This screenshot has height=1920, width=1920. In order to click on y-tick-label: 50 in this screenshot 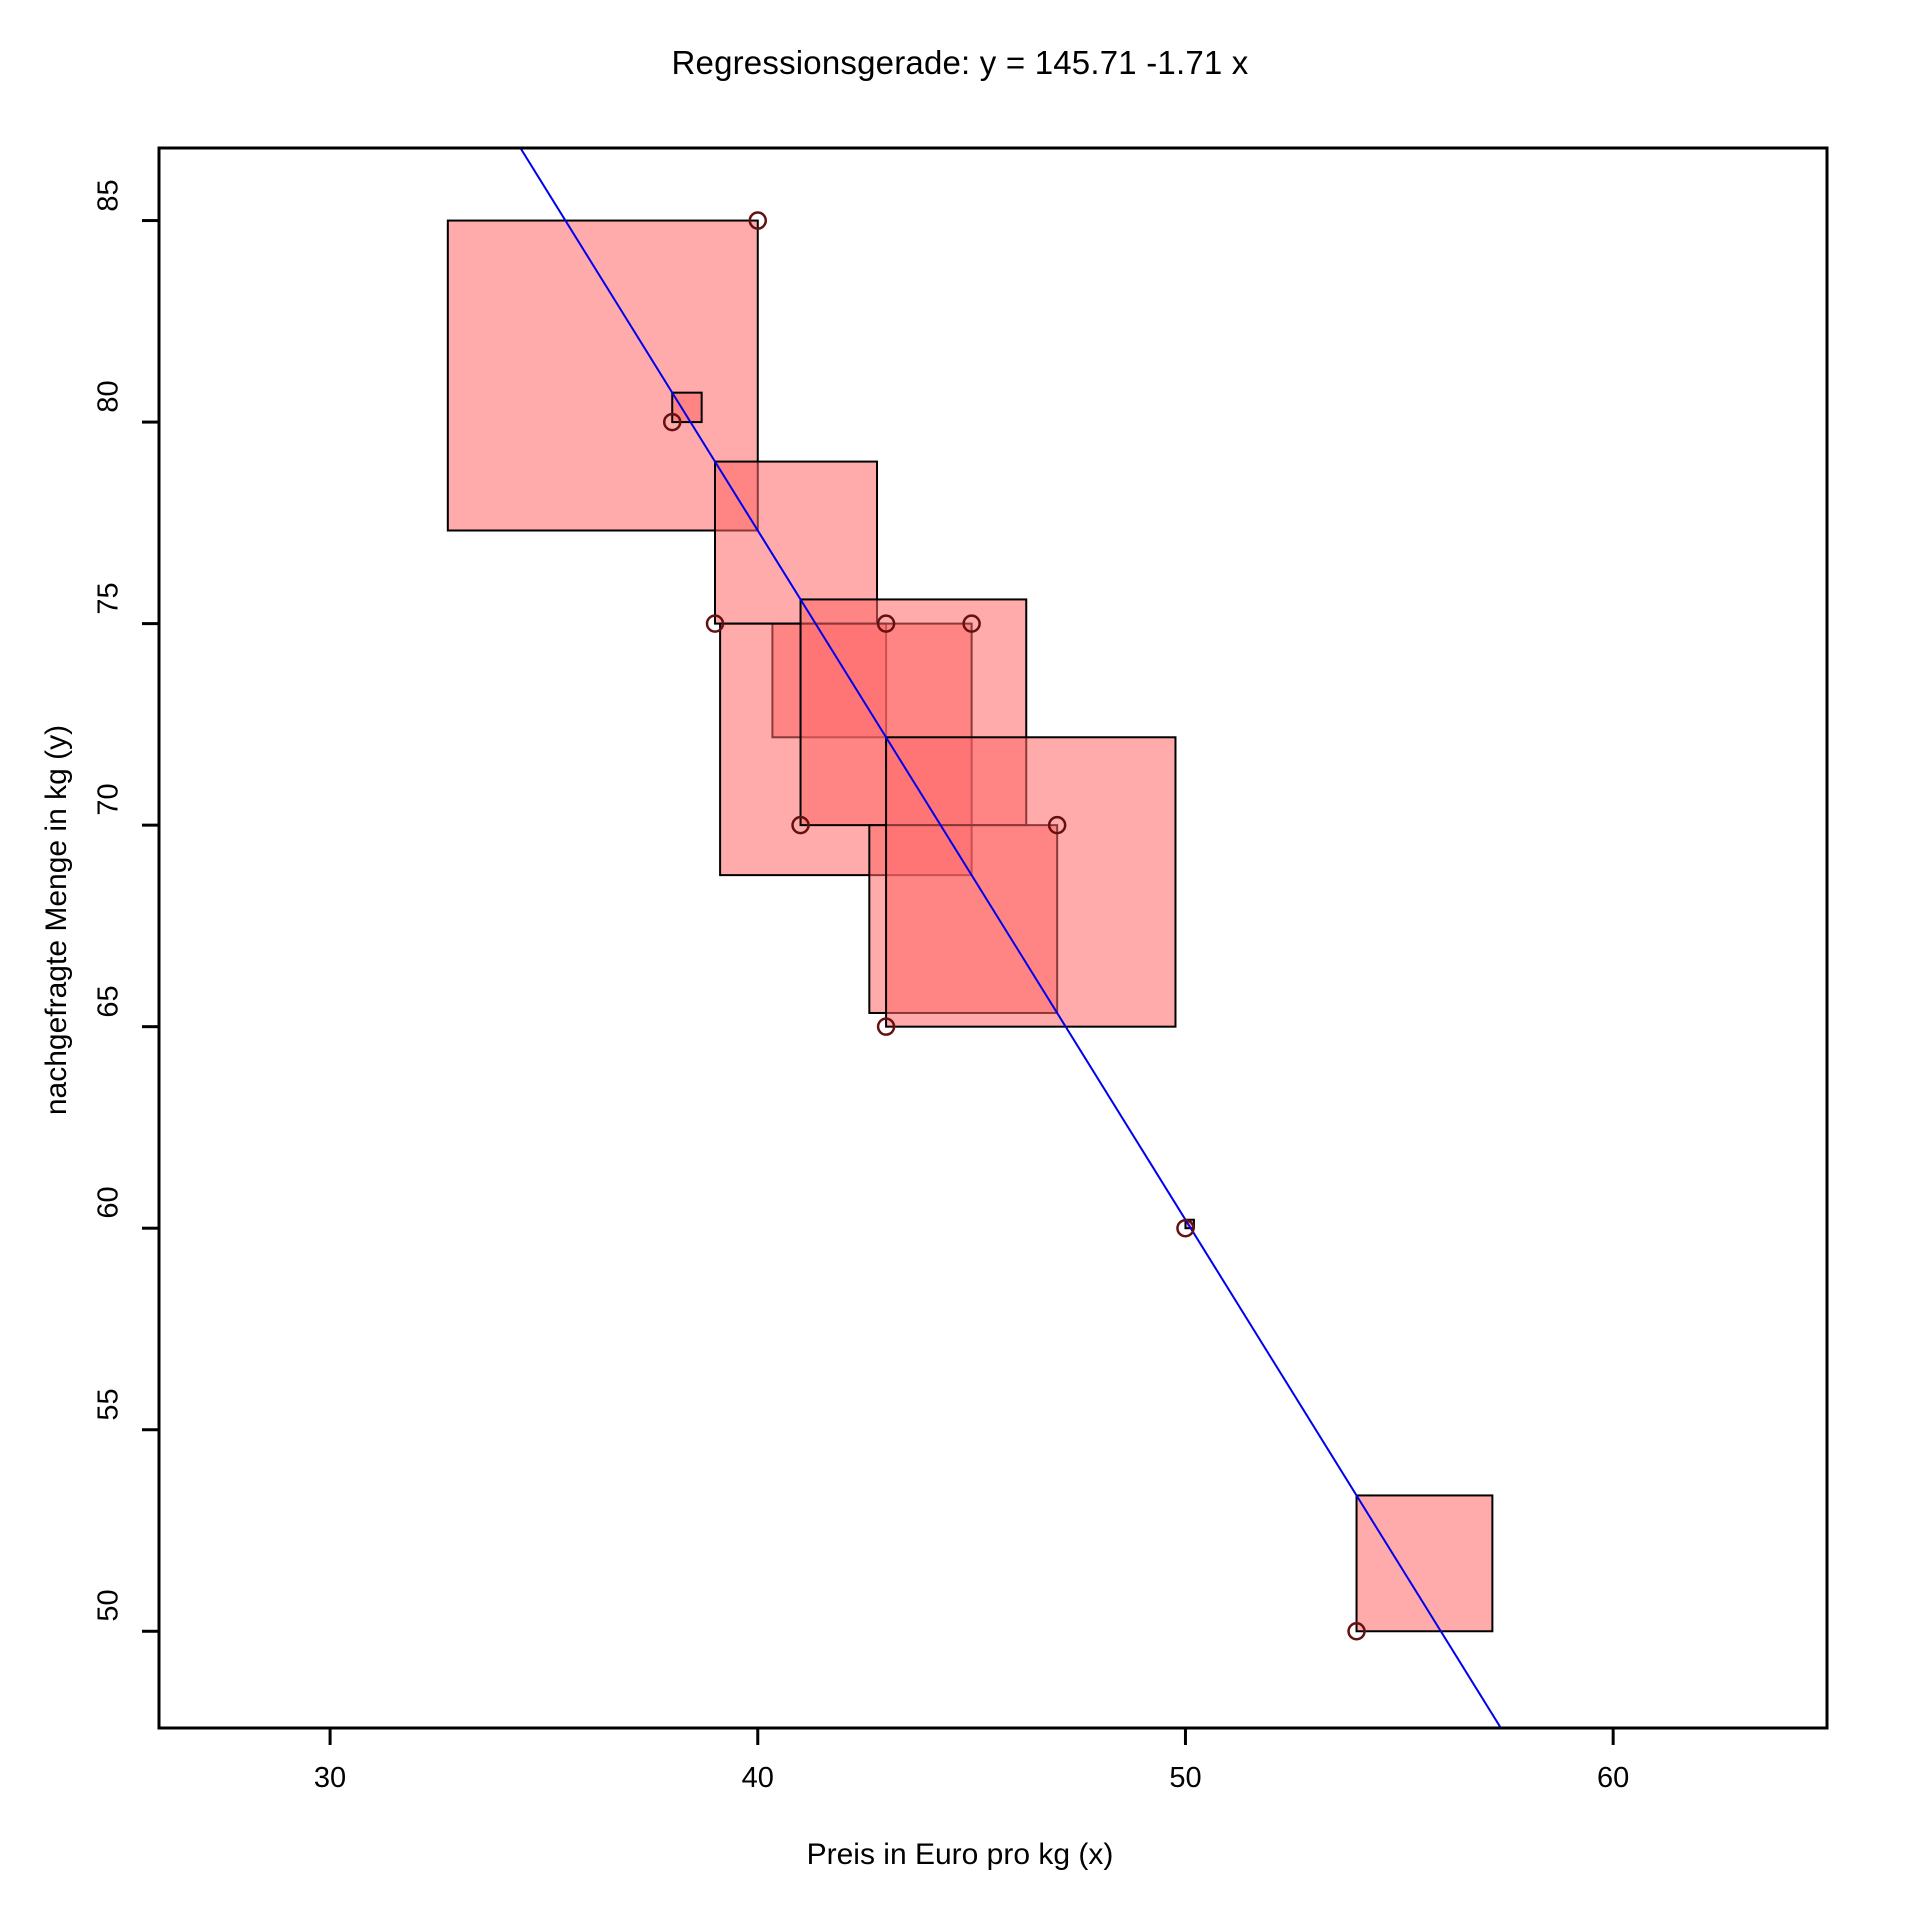, I will do `click(108, 1605)`.